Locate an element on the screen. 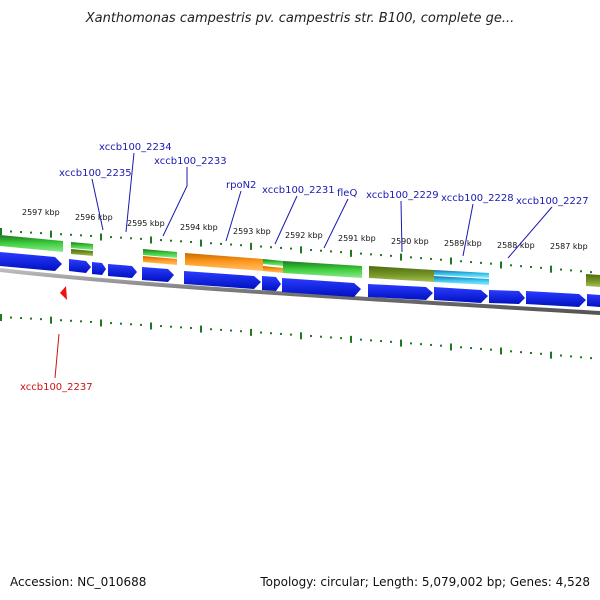 This screenshot has width=600, height=600. gene-label-fleQ: fleQ is located at coordinates (347, 193).